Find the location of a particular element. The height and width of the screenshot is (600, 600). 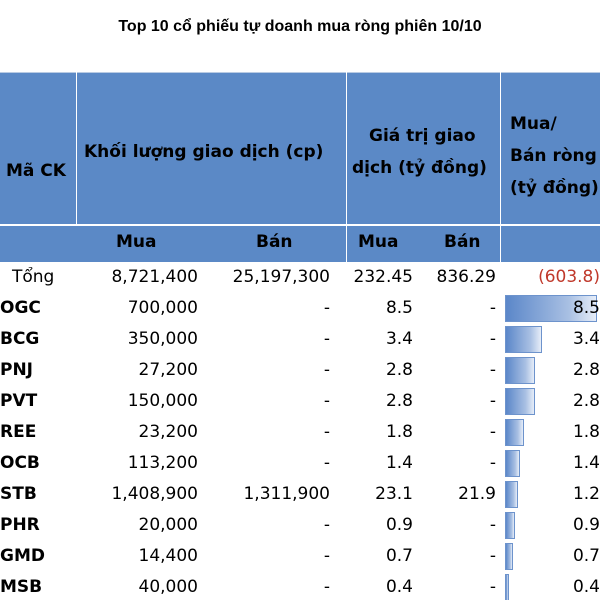

table-row: GMD 14,400 - 0.7 - 0.7 is located at coordinates (300, 556).